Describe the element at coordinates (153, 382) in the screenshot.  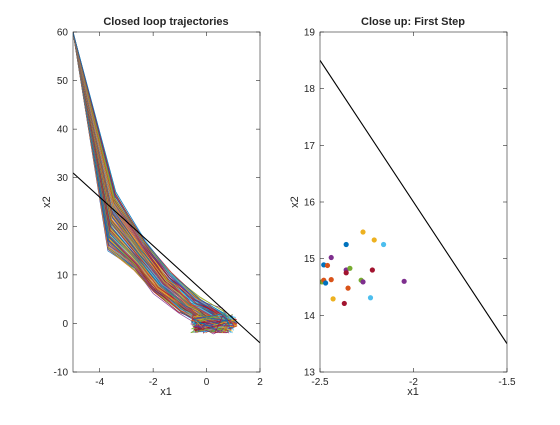
I see `left-x-tick-label: -2` at that location.